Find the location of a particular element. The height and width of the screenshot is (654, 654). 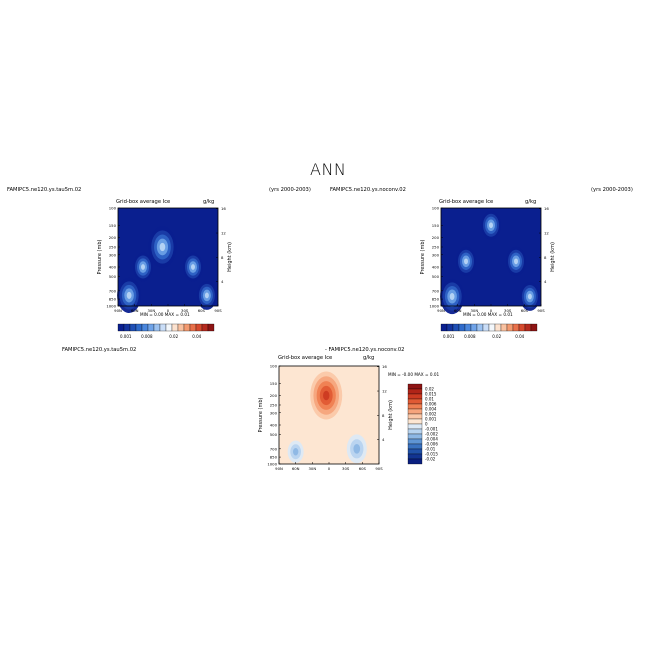

x-tick-label: 90N is located at coordinates (441, 310).